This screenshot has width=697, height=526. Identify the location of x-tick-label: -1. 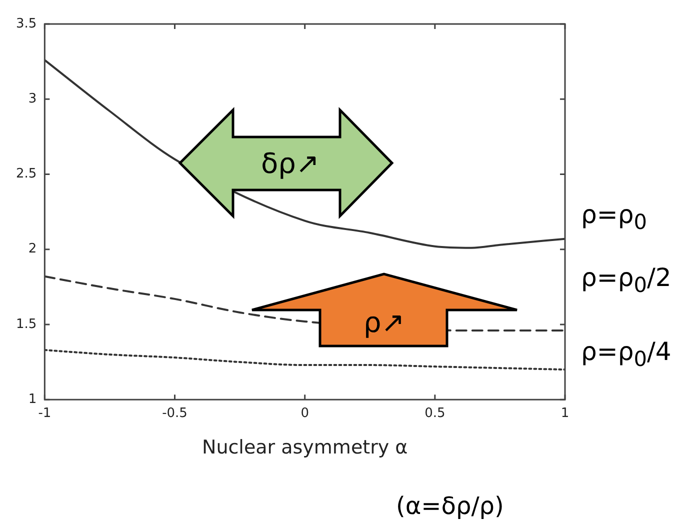
(45, 413).